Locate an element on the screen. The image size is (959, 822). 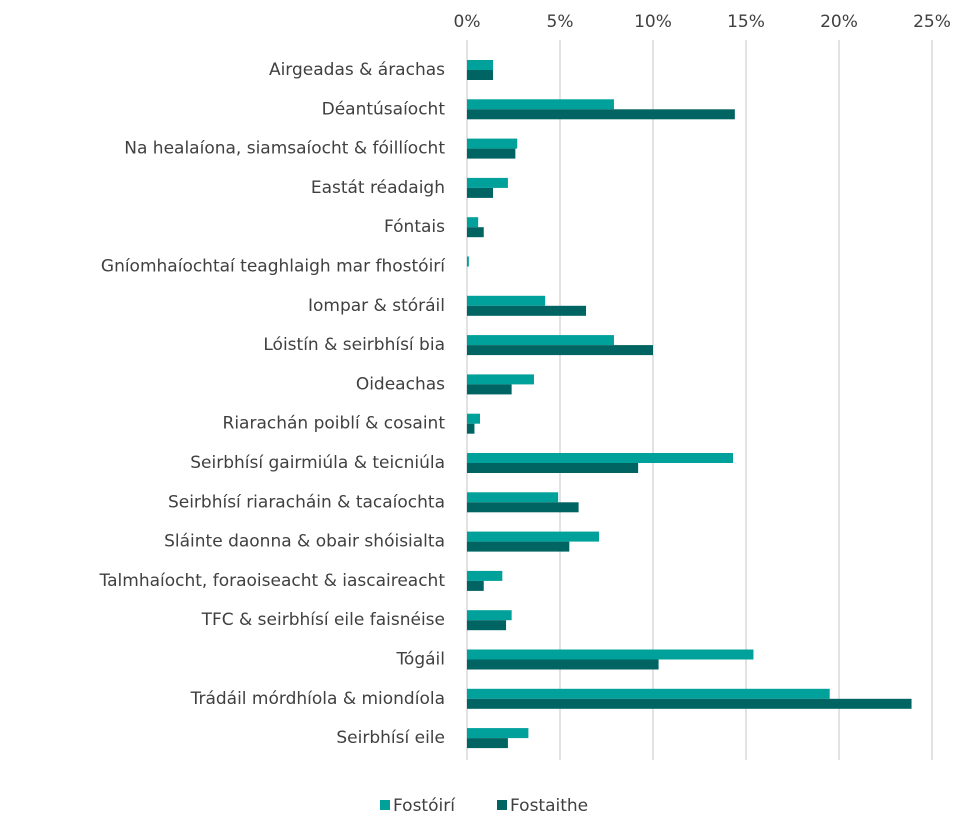
y-tick-label: Seirbhísí gairmiúla & teicniúla is located at coordinates (317, 463).